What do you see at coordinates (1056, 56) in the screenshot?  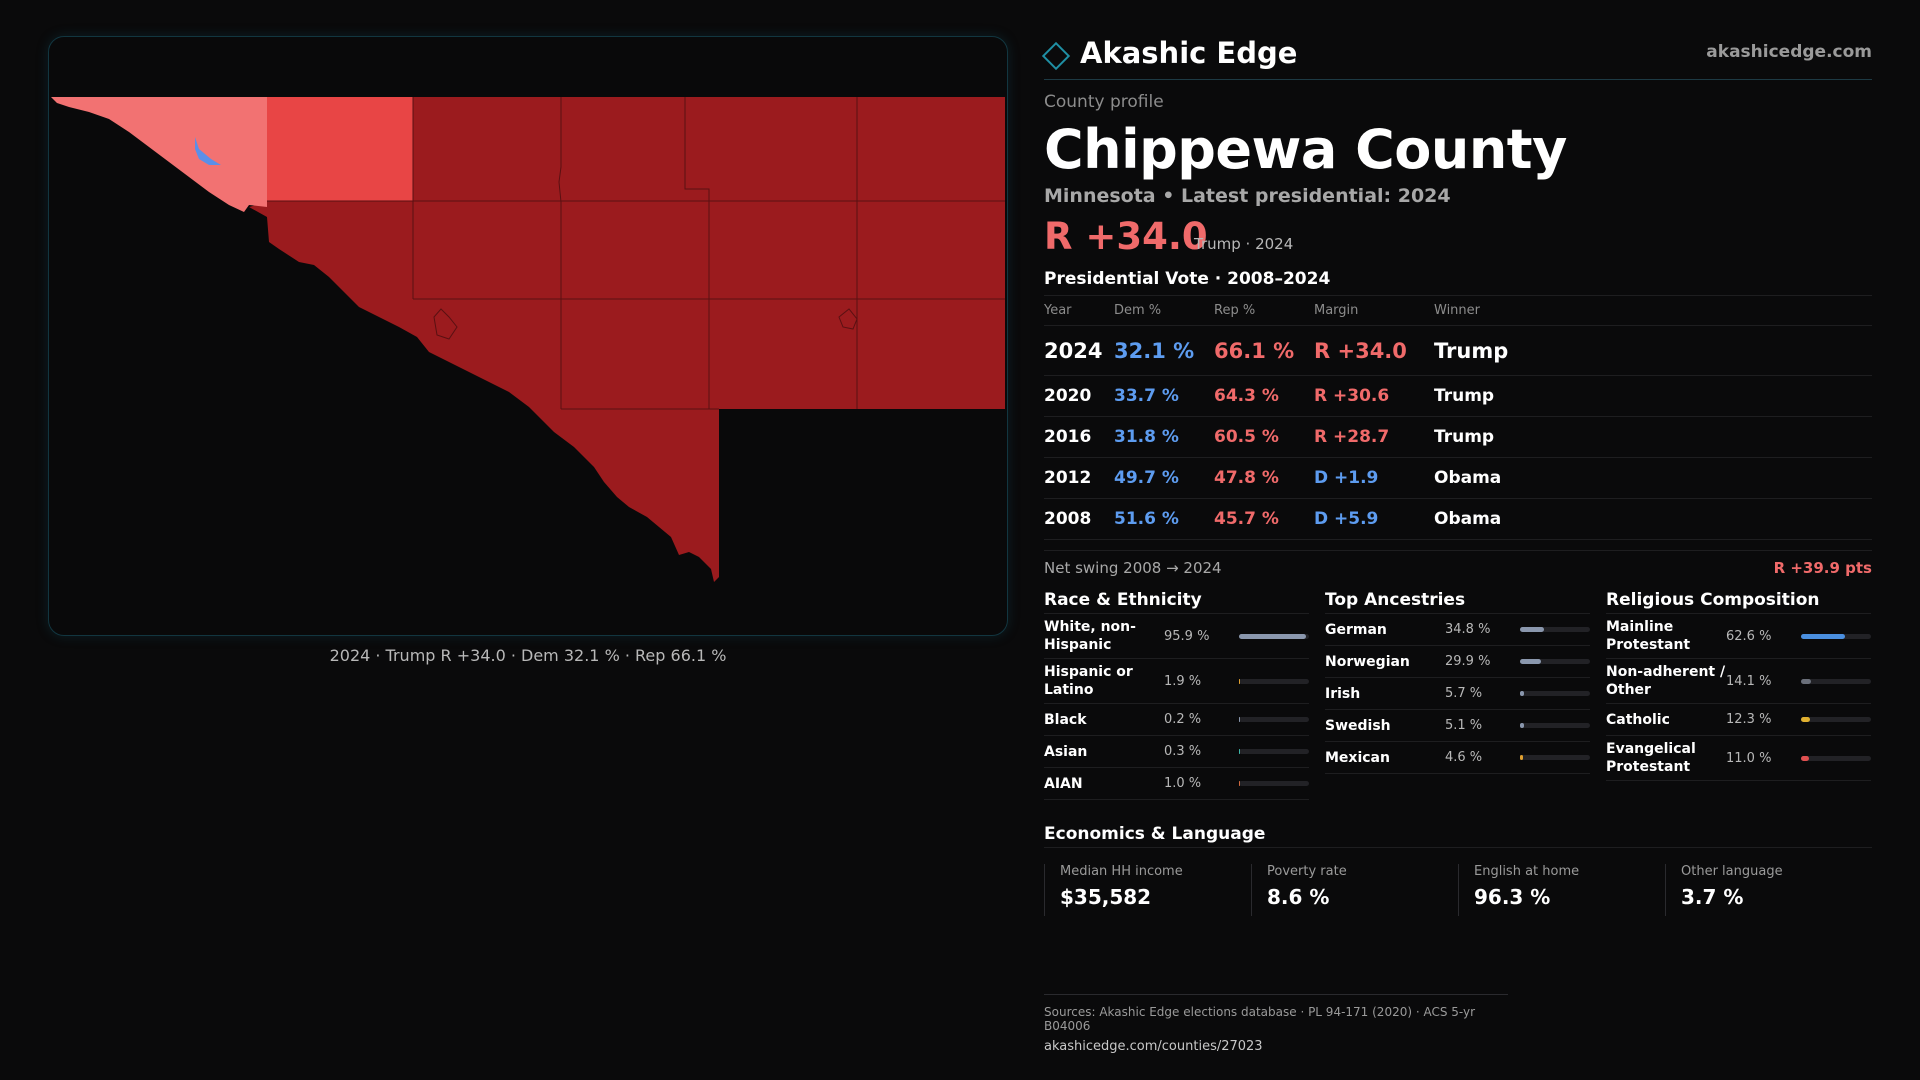 I see `diamond-logo-icon` at bounding box center [1056, 56].